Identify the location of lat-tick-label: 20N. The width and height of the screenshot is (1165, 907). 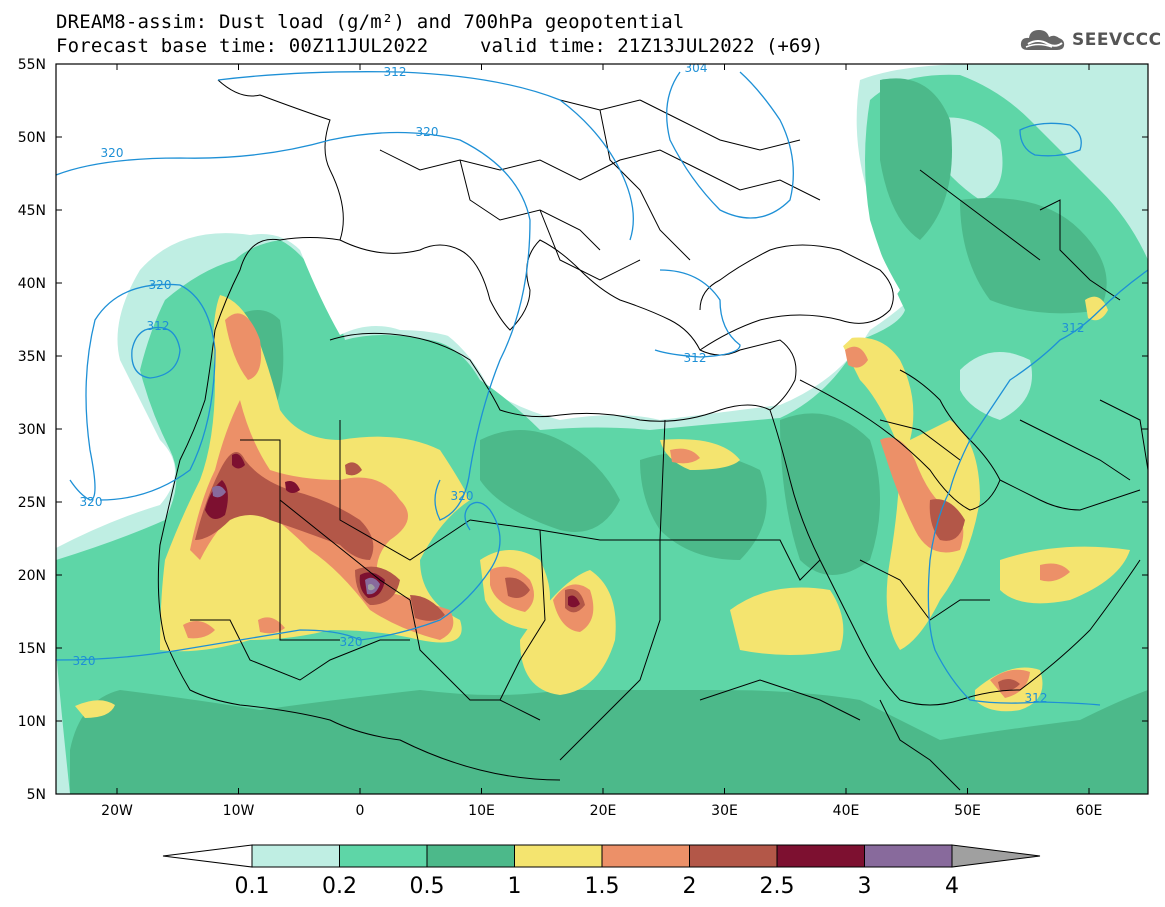
(32, 576).